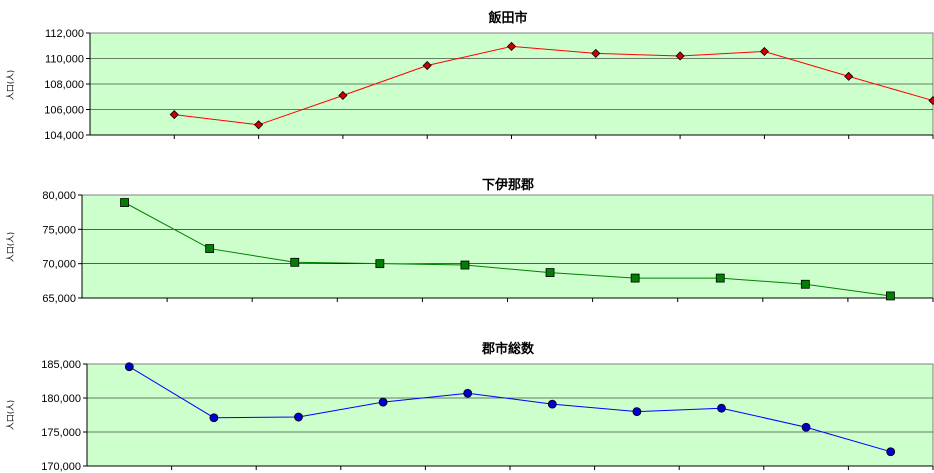  Describe the element at coordinates (61, 399) in the screenshot. I see `y-tick-label: 180,000` at that location.